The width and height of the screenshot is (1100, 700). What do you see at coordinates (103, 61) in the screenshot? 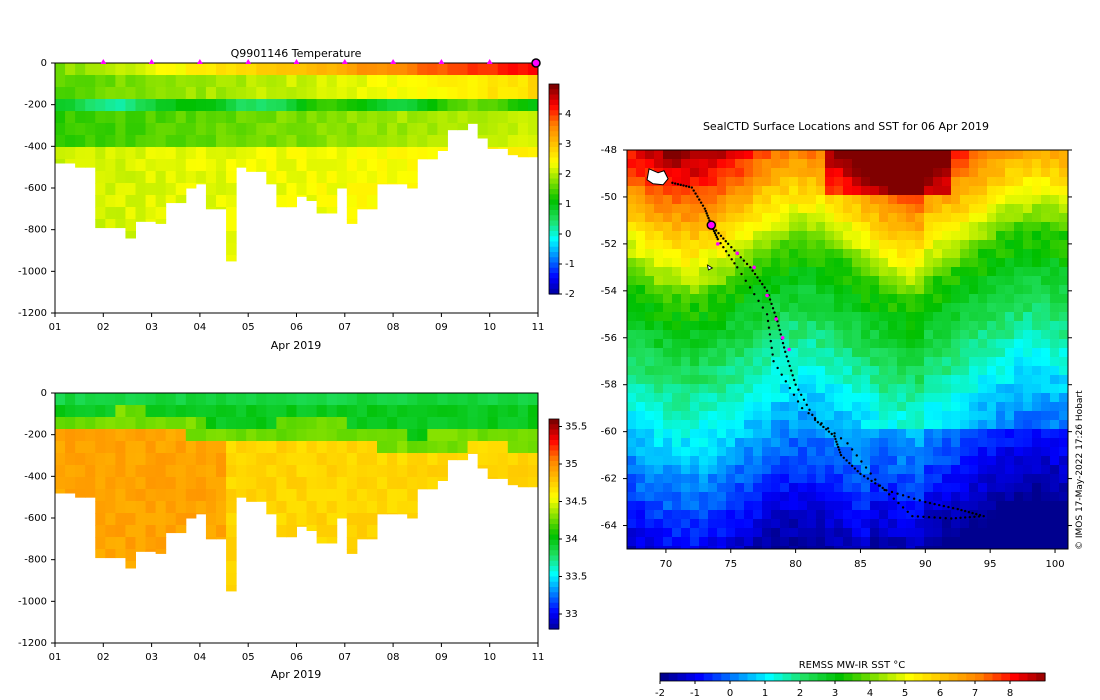
I see `profile-marker` at bounding box center [103, 61].